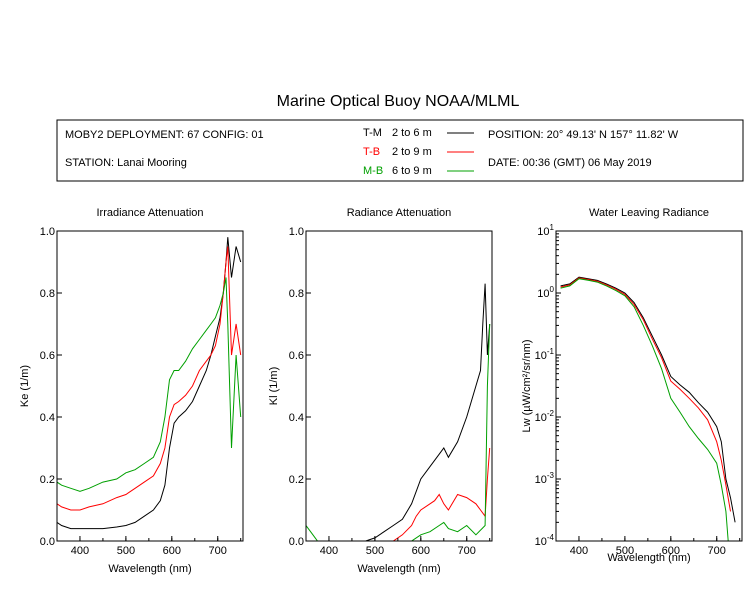  What do you see at coordinates (412, 171) in the screenshot?
I see `legend-range: 6 to 9 m` at bounding box center [412, 171].